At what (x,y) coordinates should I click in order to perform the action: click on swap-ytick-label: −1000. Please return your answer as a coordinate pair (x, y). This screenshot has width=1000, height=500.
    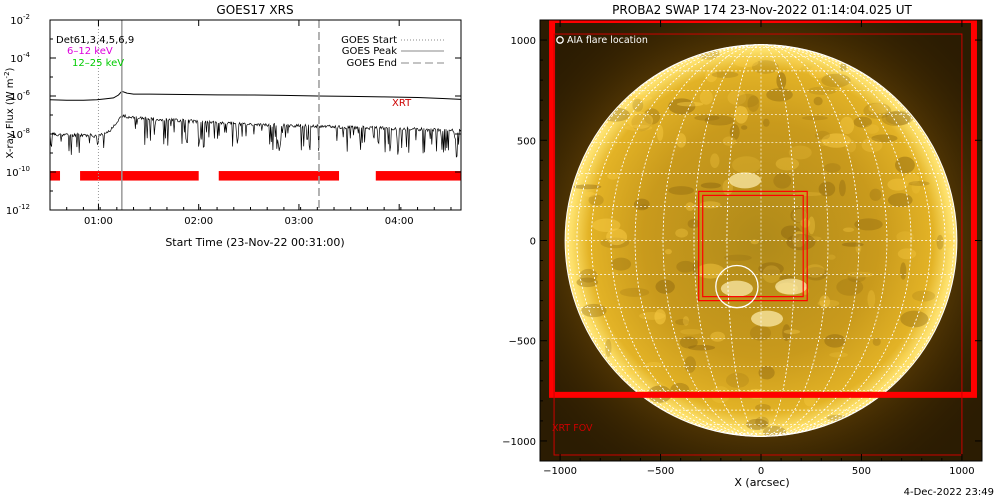
    Looking at the image, I should click on (519, 442).